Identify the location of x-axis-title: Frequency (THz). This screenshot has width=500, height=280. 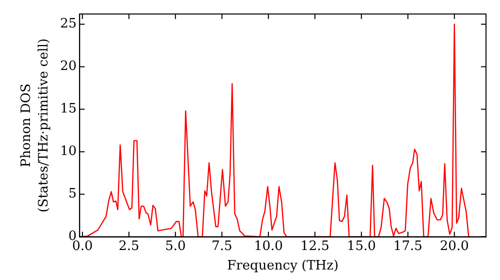
(283, 266).